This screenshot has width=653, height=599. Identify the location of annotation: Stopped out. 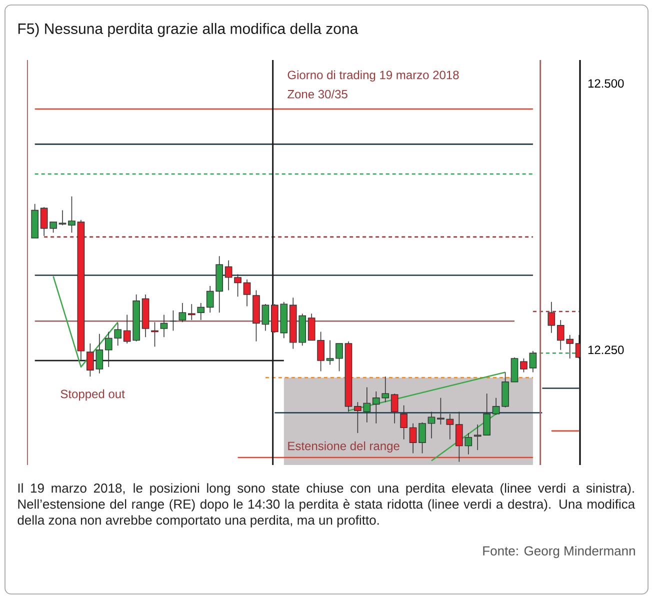
(92, 395).